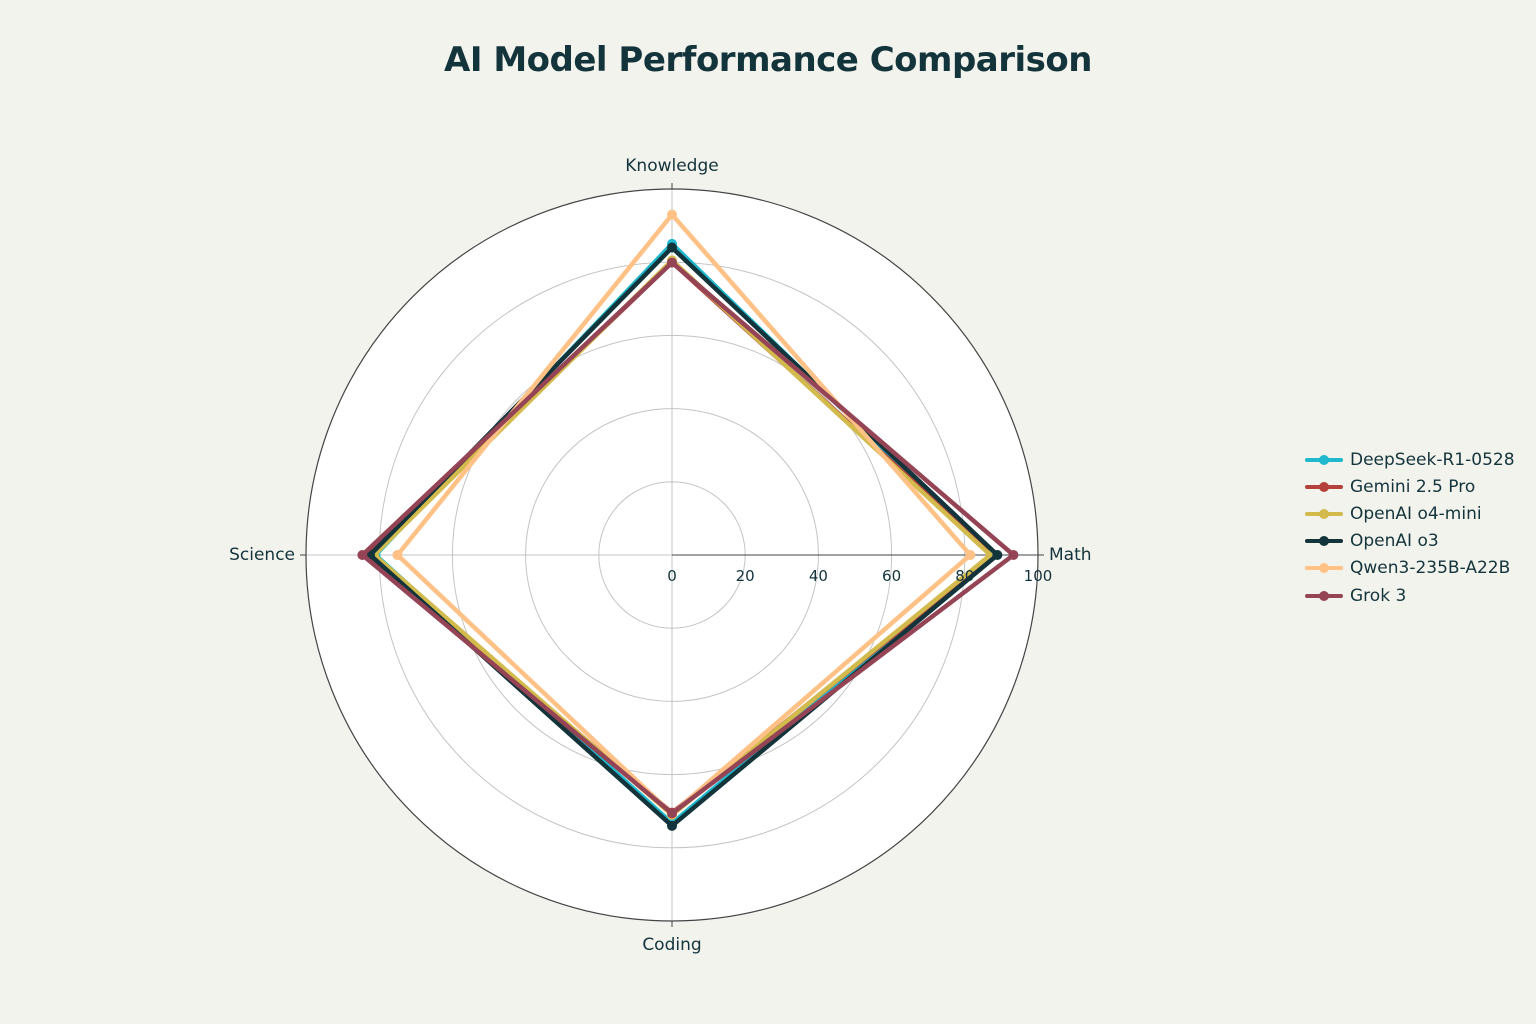 The height and width of the screenshot is (1024, 1536). Describe the element at coordinates (1038, 576) in the screenshot. I see `radial-tick-label: 100` at that location.